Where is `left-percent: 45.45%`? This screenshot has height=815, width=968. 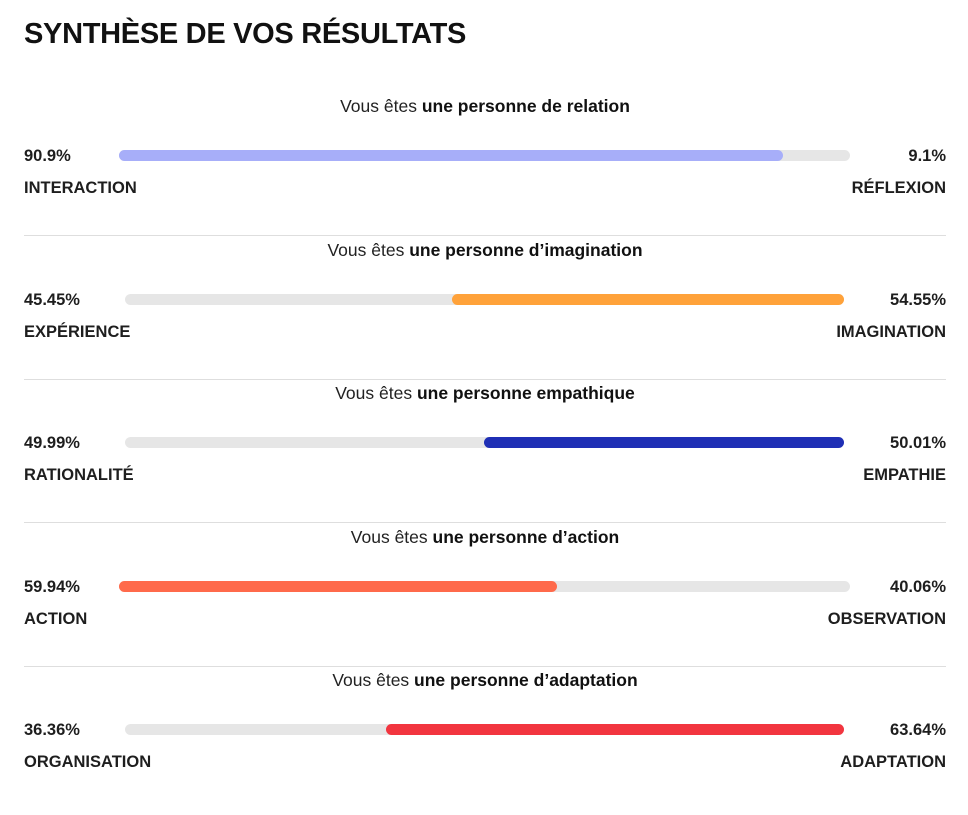
left-percent: 45.45% is located at coordinates (52, 300).